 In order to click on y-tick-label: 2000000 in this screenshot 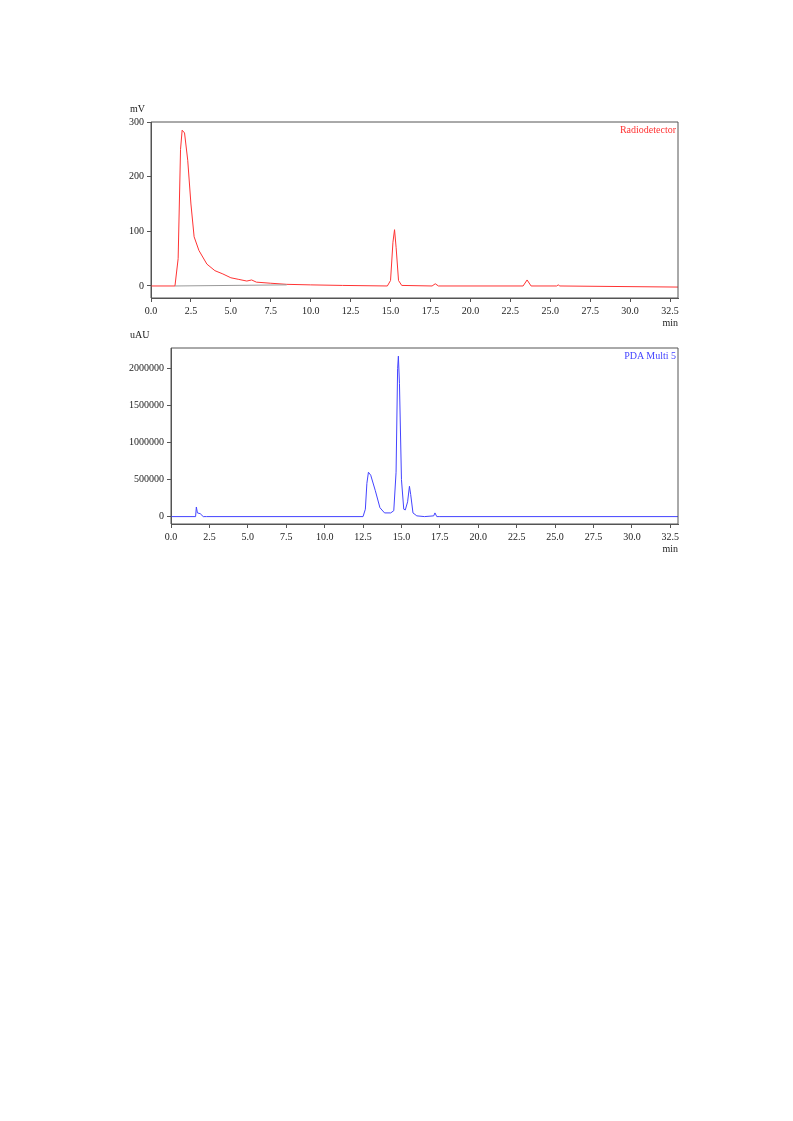, I will do `click(146, 368)`.